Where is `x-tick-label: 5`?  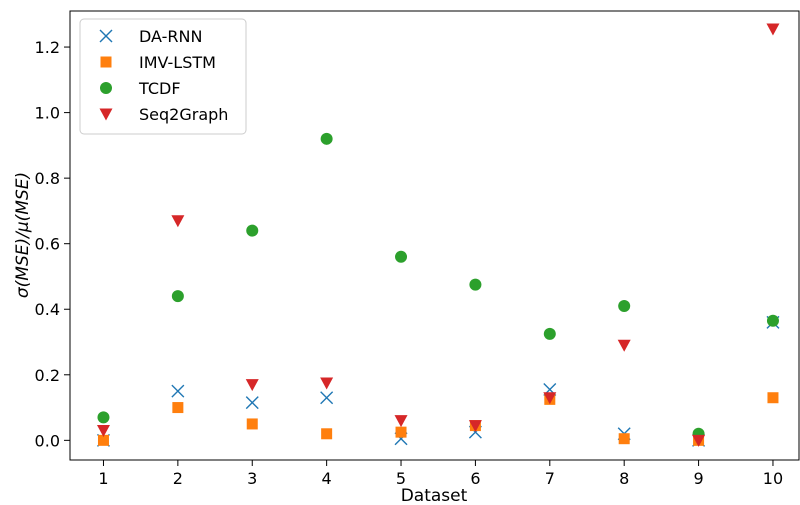 x-tick-label: 5 is located at coordinates (401, 478).